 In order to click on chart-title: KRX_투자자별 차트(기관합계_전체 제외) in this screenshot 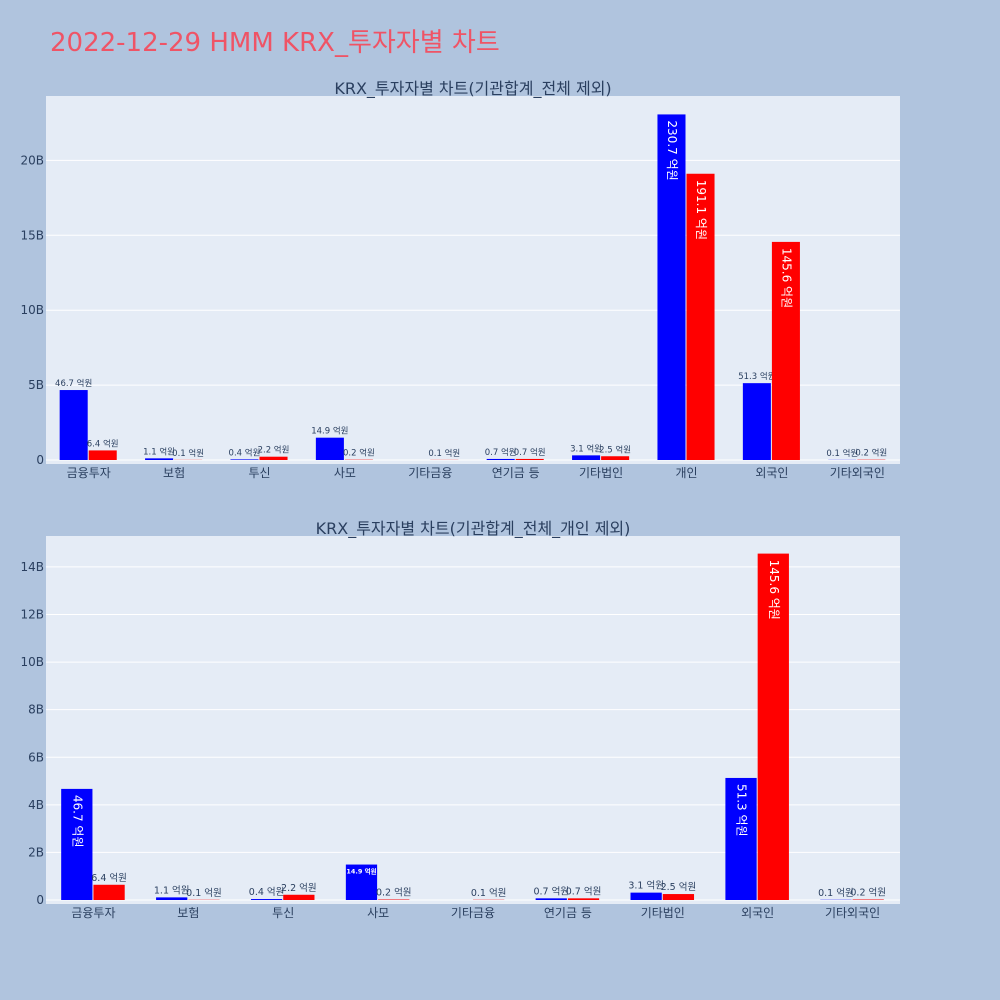, I will do `click(472, 89)`.